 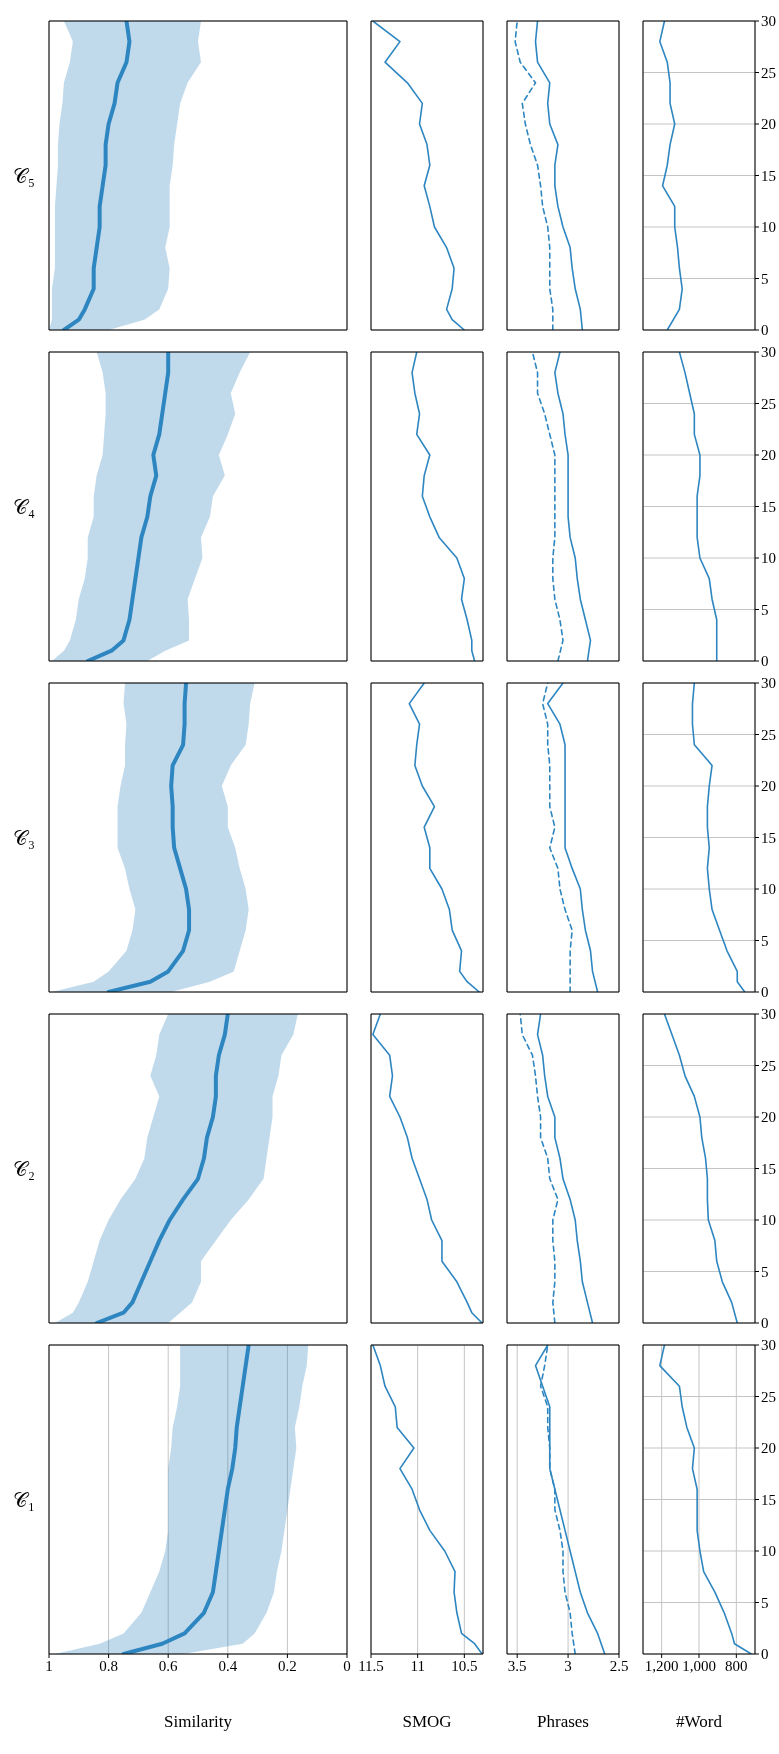 I want to click on text: 𝒞₁, so click(x=24, y=1499).